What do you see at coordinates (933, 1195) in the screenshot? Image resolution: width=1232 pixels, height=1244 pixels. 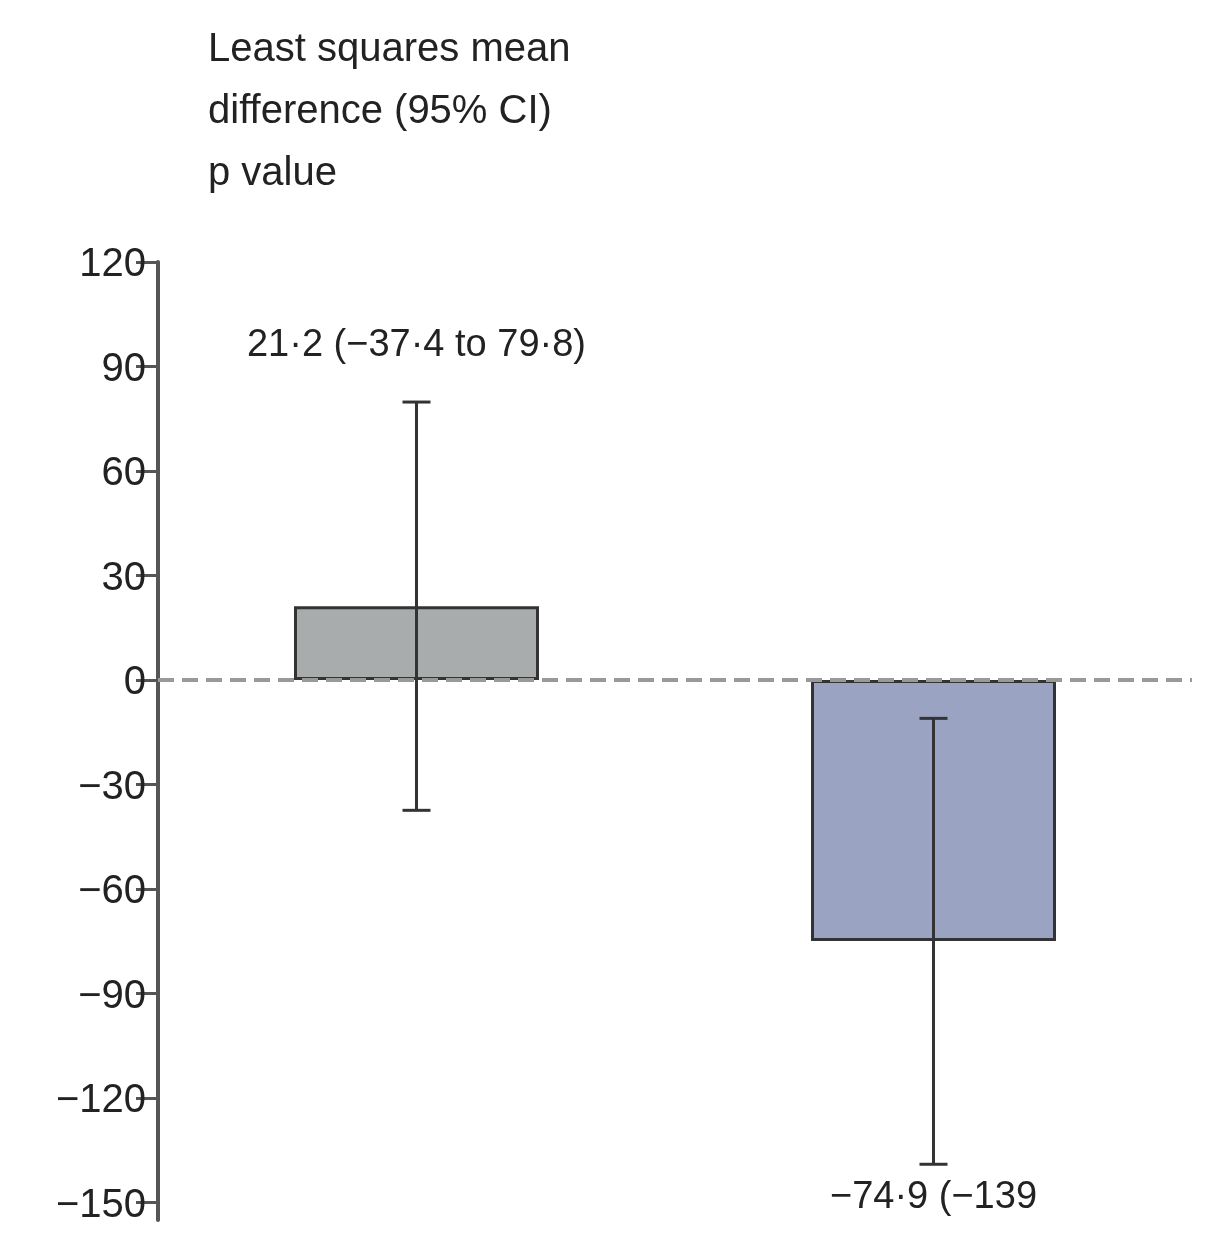 I see `annotation: −74·9 (−139` at bounding box center [933, 1195].